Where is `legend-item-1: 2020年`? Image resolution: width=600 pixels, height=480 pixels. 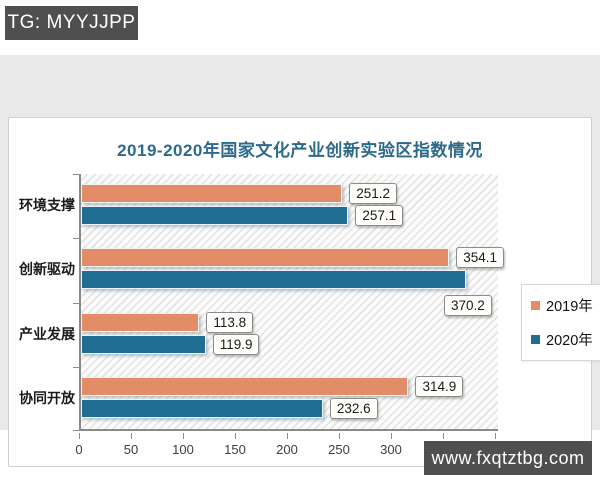 legend-item-1: 2020年 is located at coordinates (562, 339).